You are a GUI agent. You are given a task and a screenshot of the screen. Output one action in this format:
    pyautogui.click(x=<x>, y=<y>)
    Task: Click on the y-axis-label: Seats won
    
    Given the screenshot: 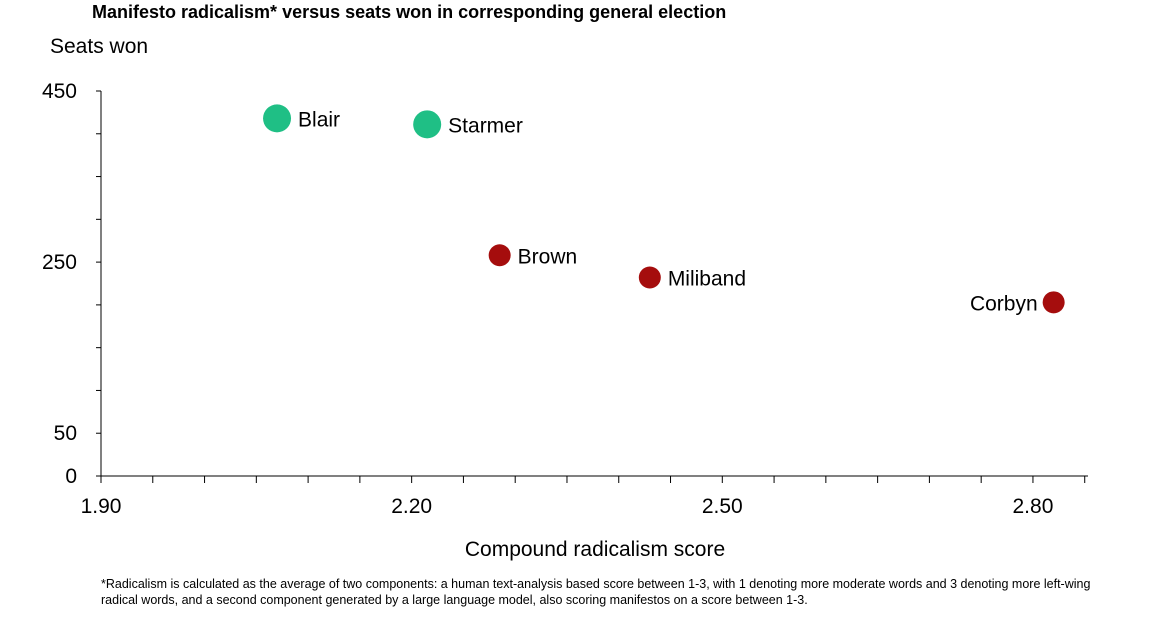 What is the action you would take?
    pyautogui.click(x=99, y=46)
    